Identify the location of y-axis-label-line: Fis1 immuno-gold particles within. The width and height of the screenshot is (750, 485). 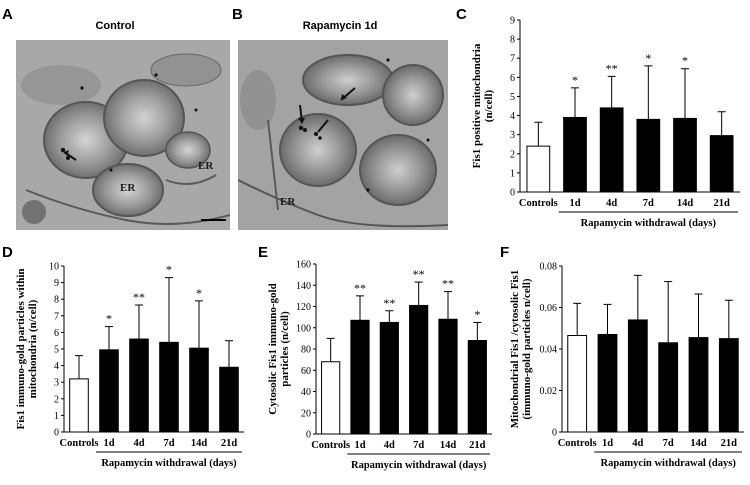
(21, 348).